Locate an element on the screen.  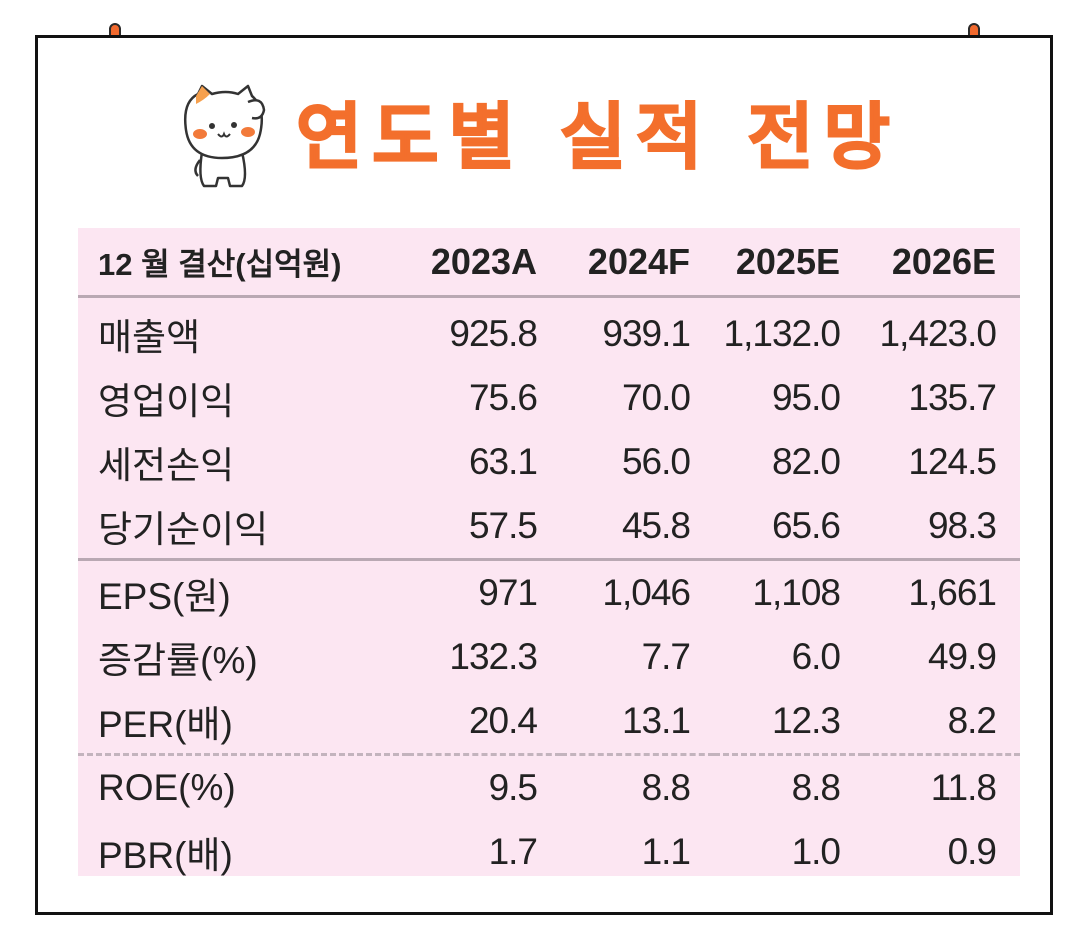
cell-value: 0.9 is located at coordinates (972, 851).